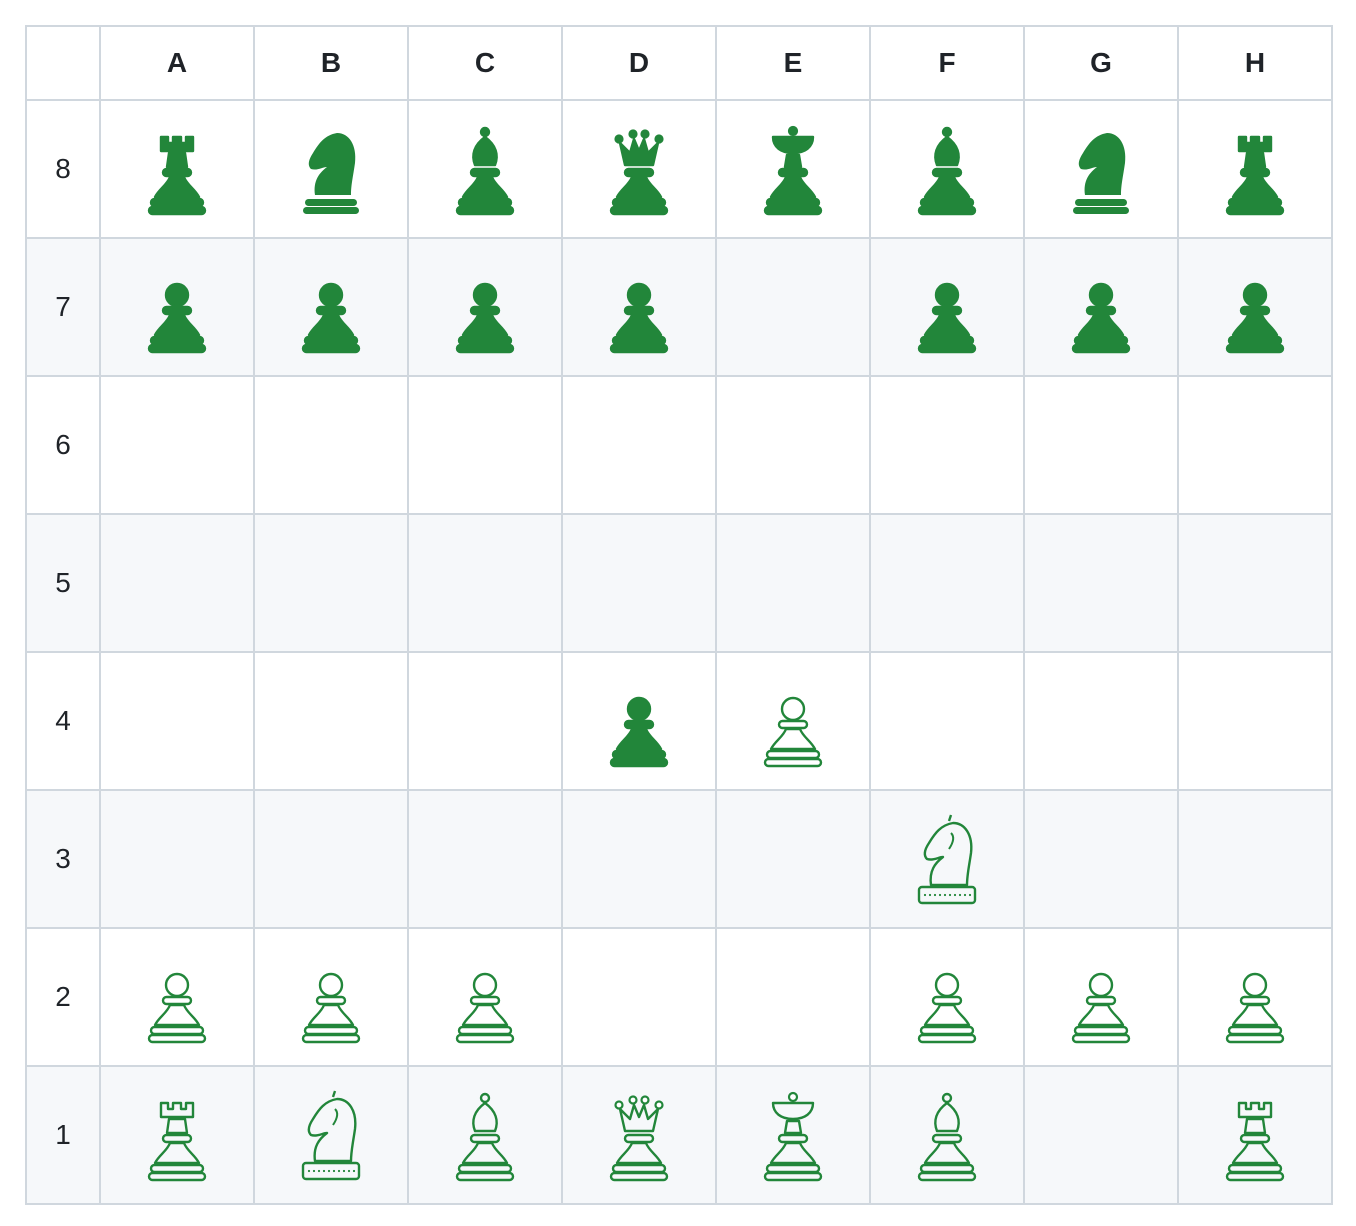  I want to click on square-g3, so click(1101, 859).